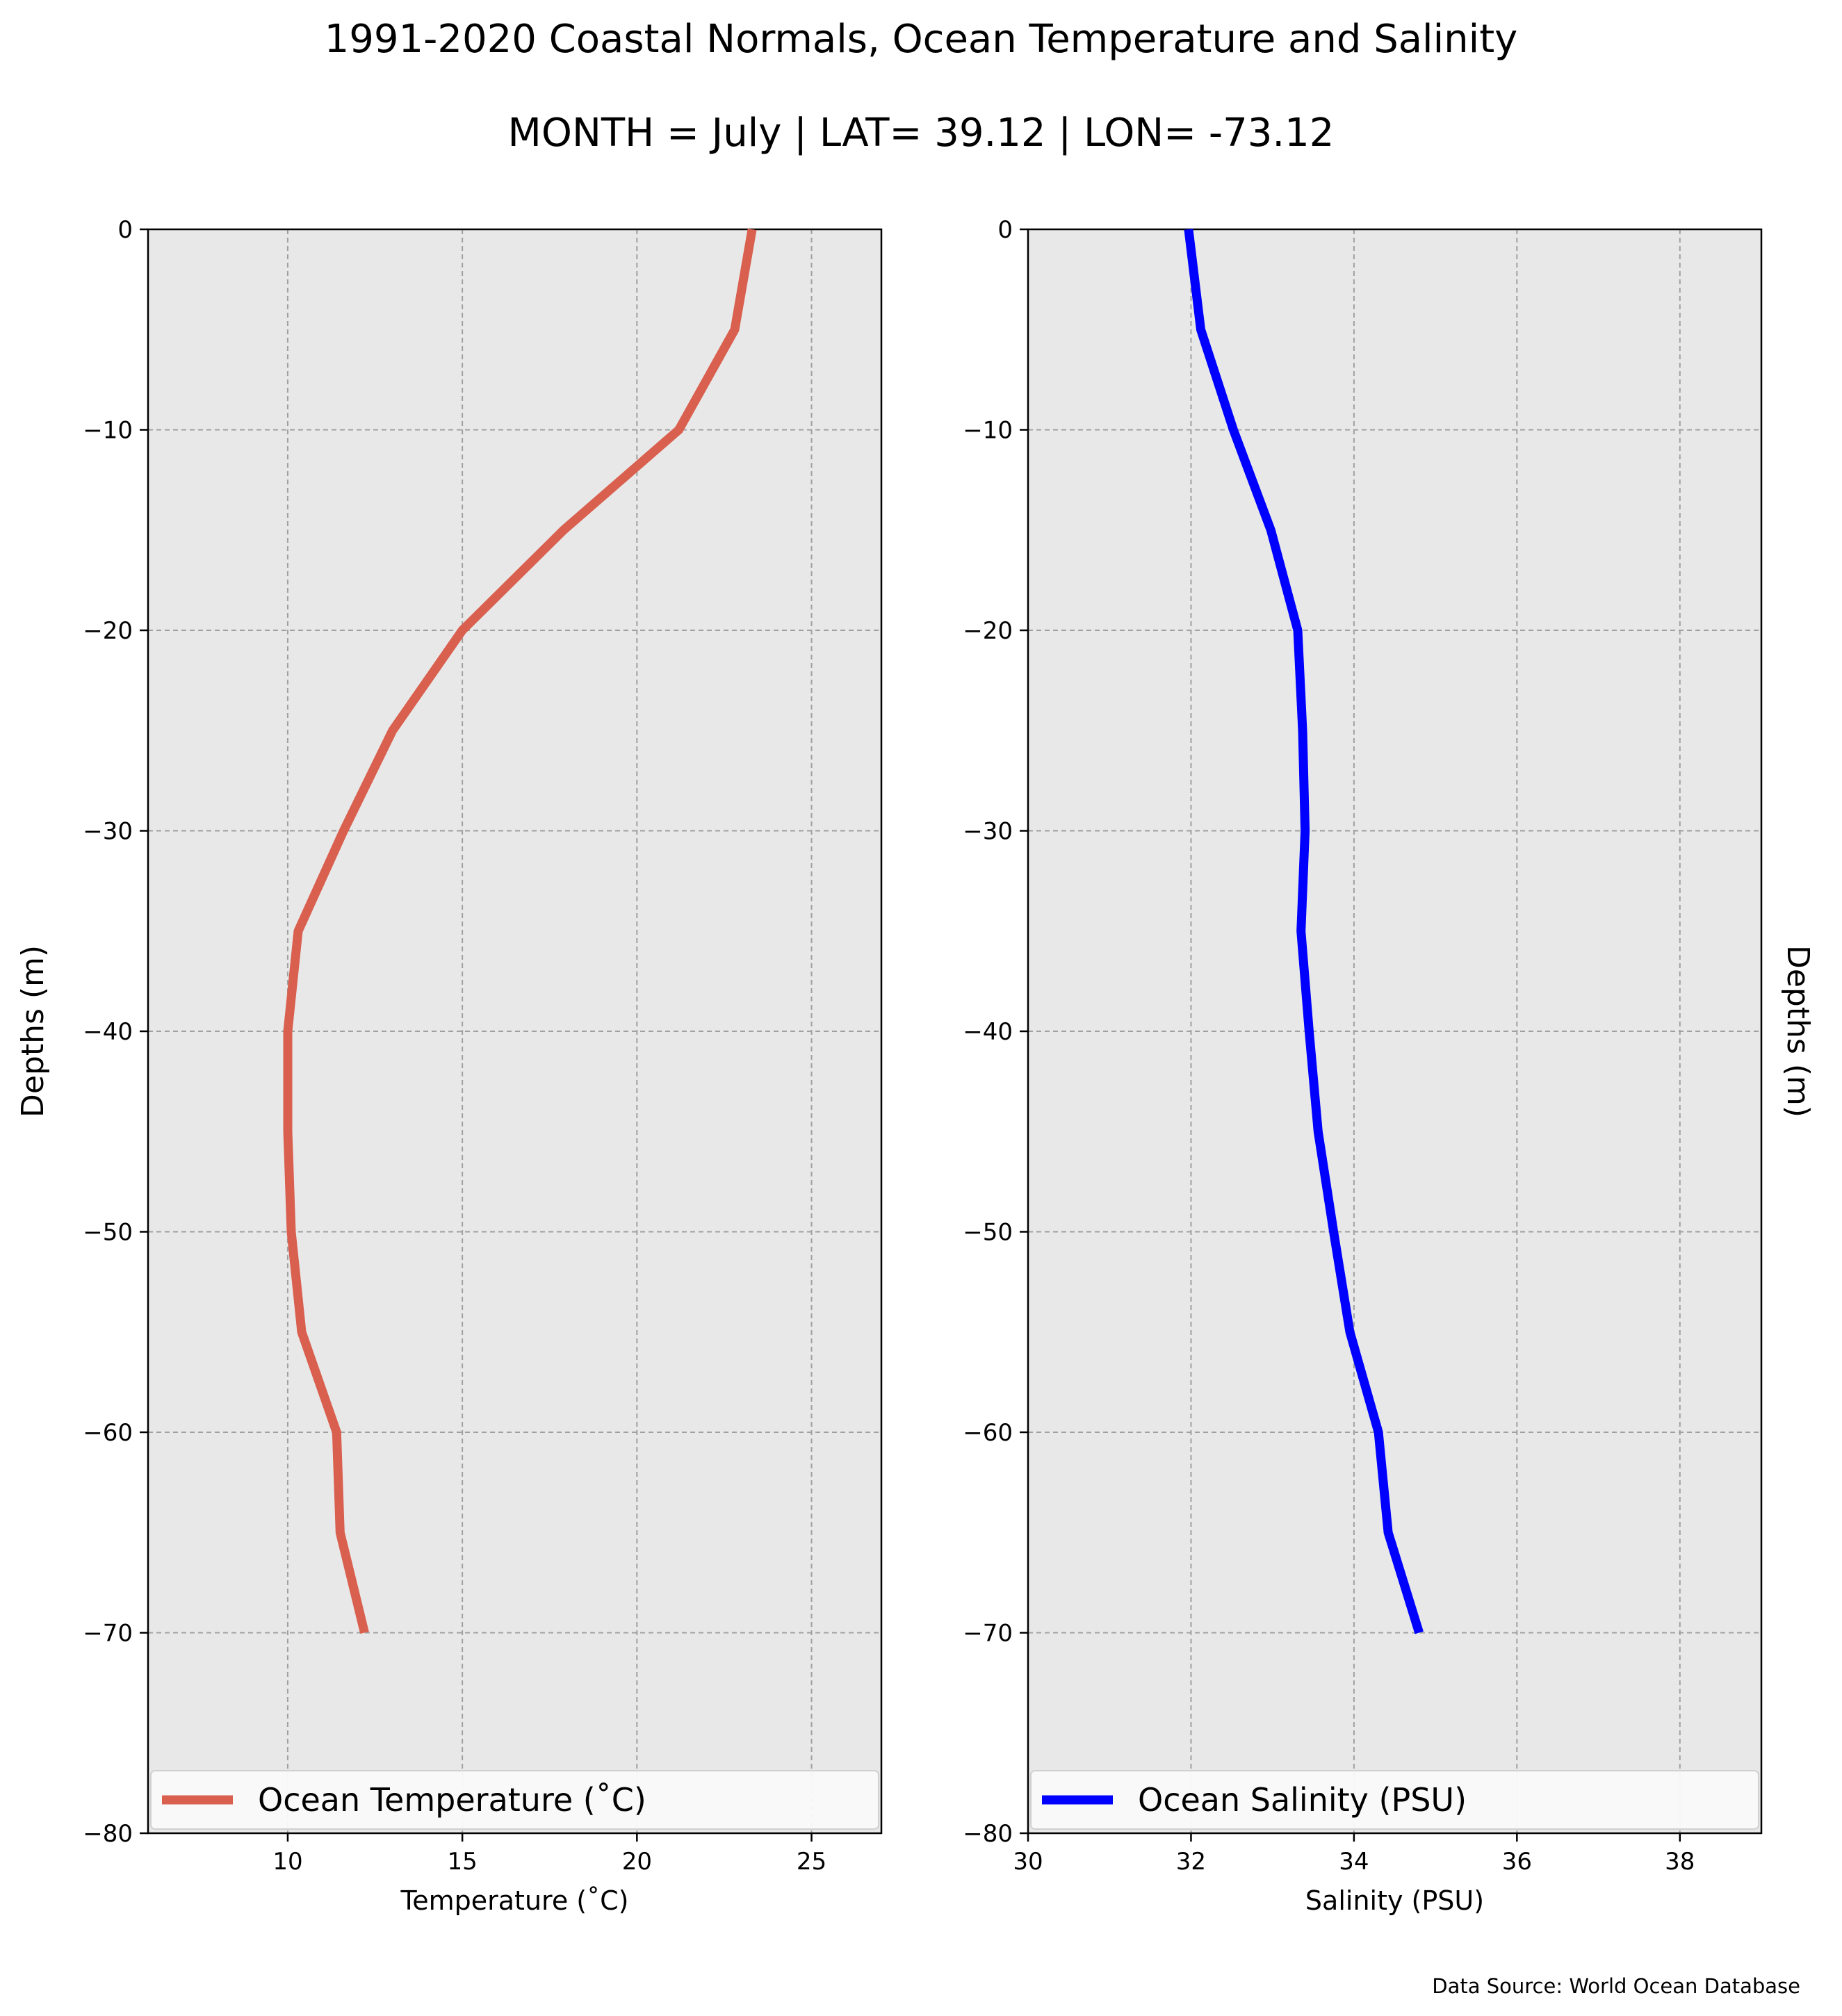 This screenshot has width=1842, height=2016. I want to click on x-axis-label: Temperature (˚C), so click(514, 1900).